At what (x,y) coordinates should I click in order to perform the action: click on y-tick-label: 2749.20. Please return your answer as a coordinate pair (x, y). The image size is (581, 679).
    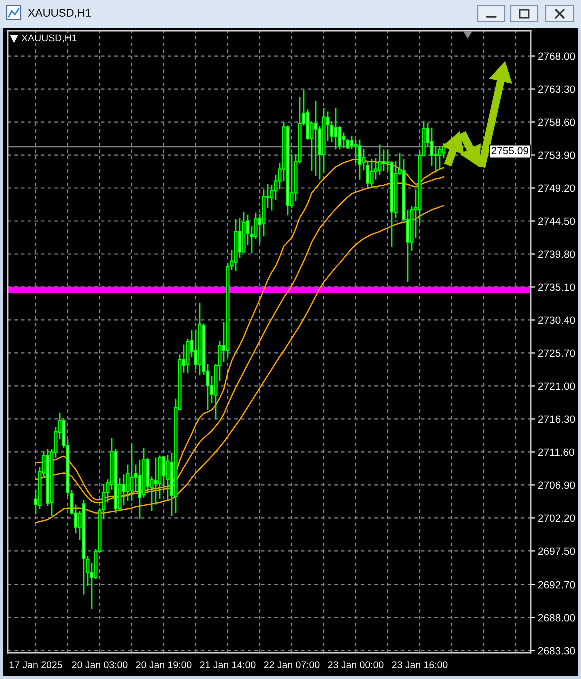
    Looking at the image, I should click on (557, 188).